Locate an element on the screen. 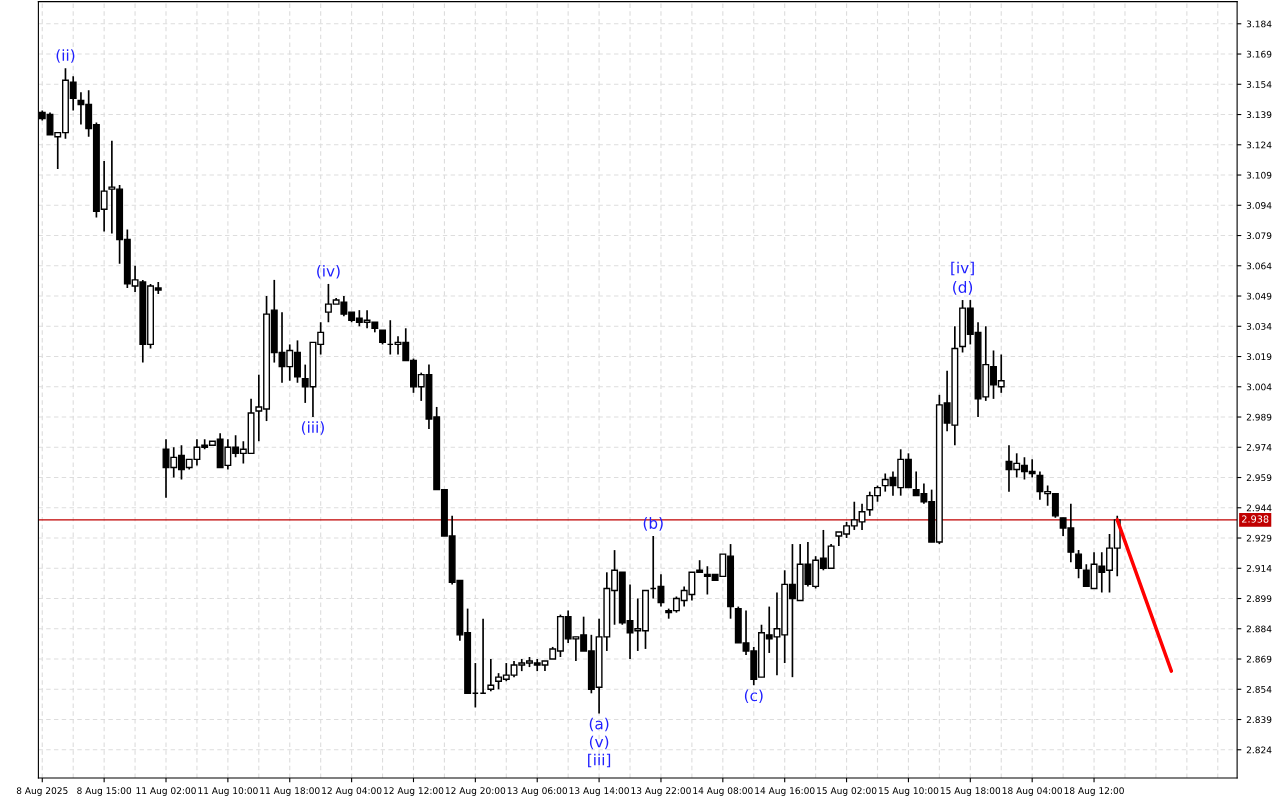 The image size is (1280, 800). annotation: (d) is located at coordinates (963, 288).